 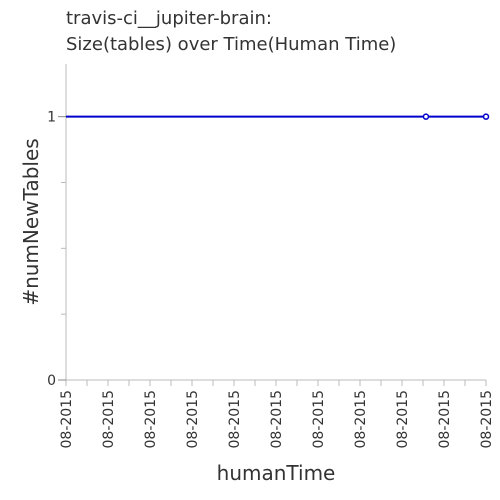 What do you see at coordinates (231, 44) in the screenshot?
I see `chart-title-line-2: Size(tables) over Time(Human Time)` at bounding box center [231, 44].